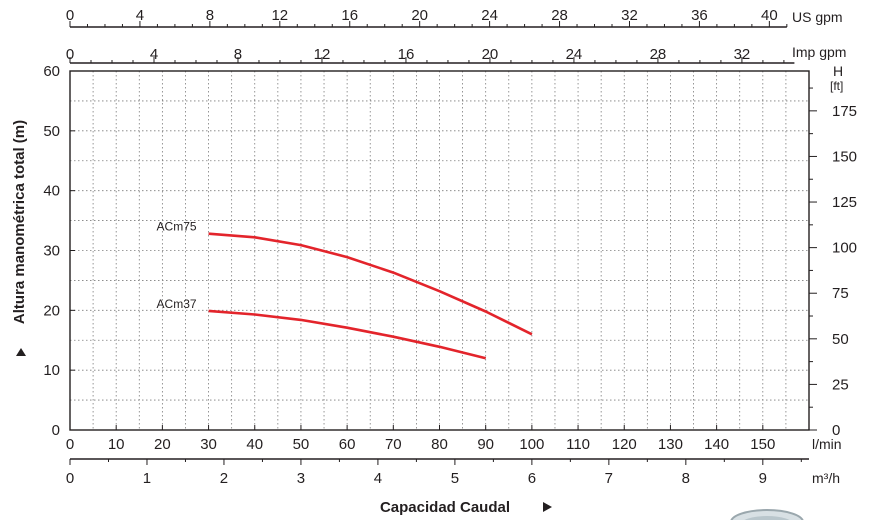 The image size is (873, 520). What do you see at coordinates (769, 15) in the screenshot?
I see `us-gpm-tick-label: 40` at bounding box center [769, 15].